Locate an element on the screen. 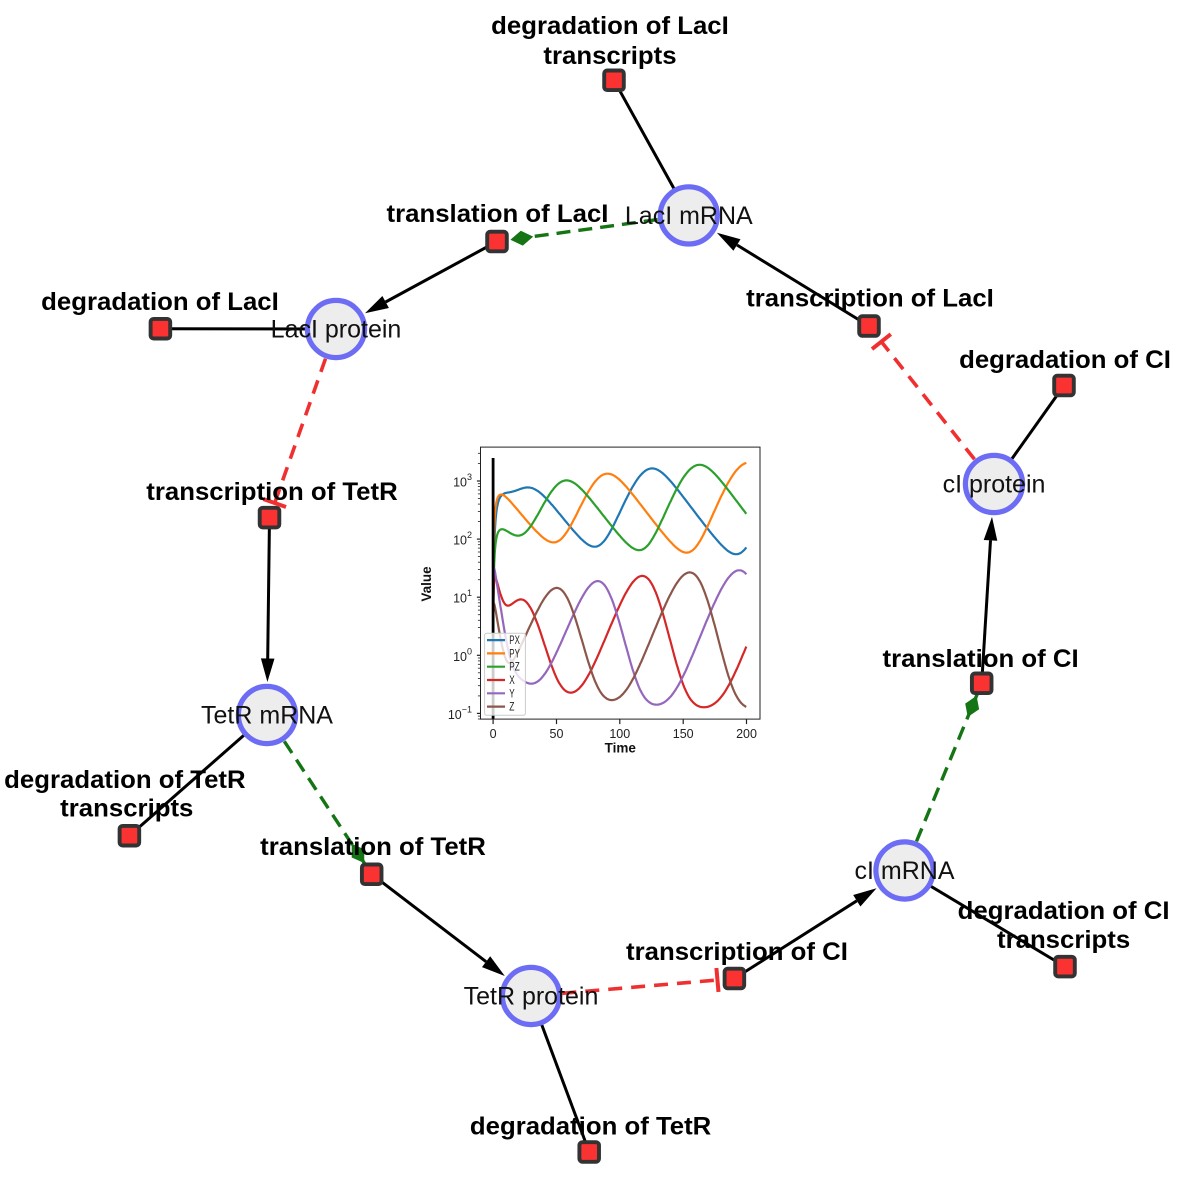 This screenshot has height=1200, width=1189. svg-text: cI protein is located at coordinates (994, 485).